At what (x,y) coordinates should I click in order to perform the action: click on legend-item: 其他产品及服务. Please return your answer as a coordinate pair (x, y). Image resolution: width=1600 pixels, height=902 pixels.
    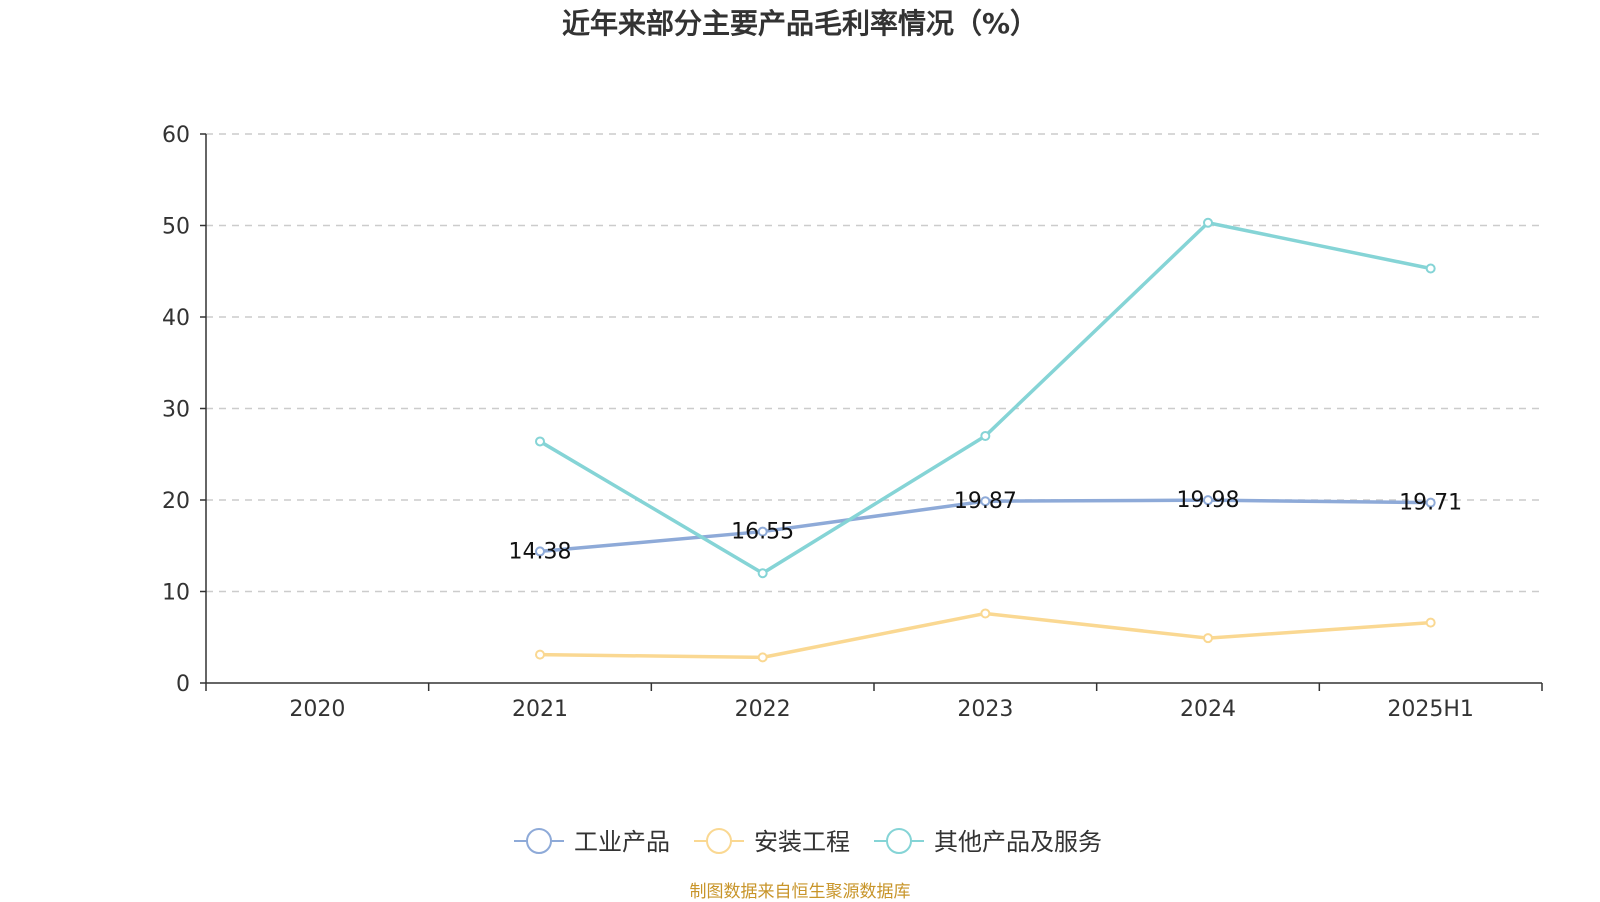
    Looking at the image, I should click on (988, 842).